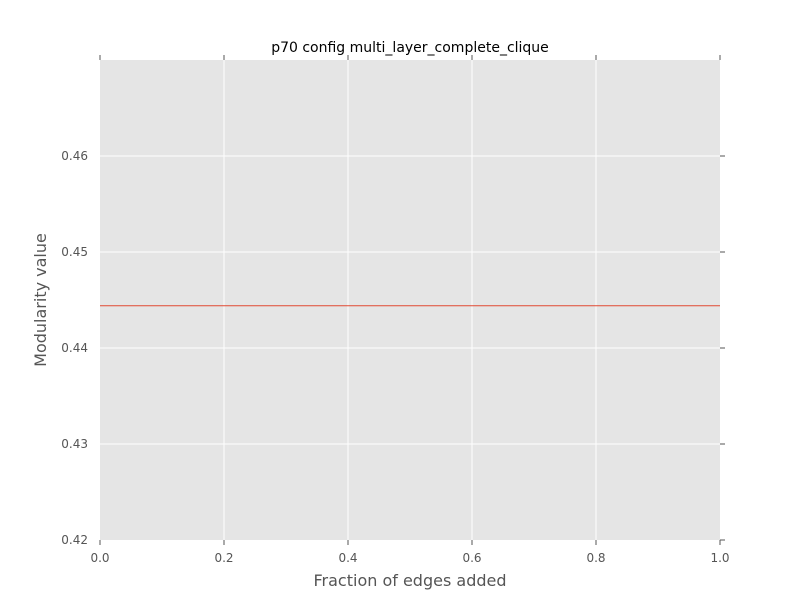 The width and height of the screenshot is (800, 600). Describe the element at coordinates (74, 348) in the screenshot. I see `y-tick-label: 0.44` at that location.